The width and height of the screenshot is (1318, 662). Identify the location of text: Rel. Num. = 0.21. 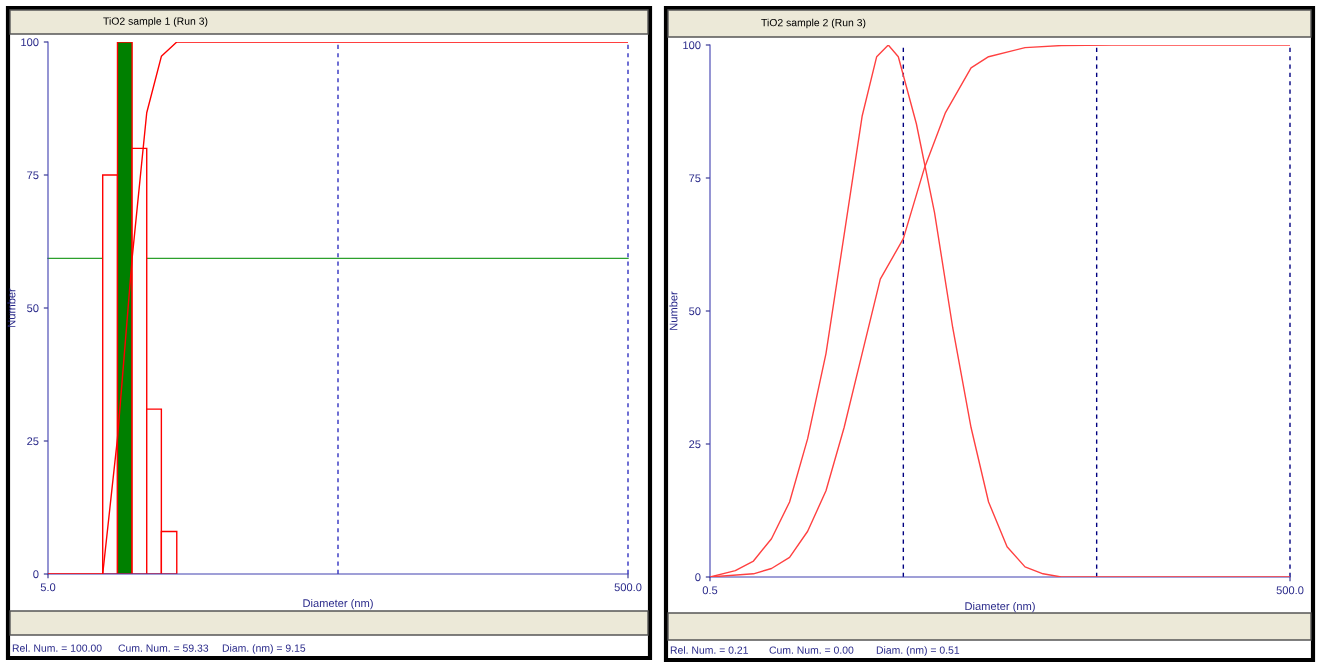
(709, 650).